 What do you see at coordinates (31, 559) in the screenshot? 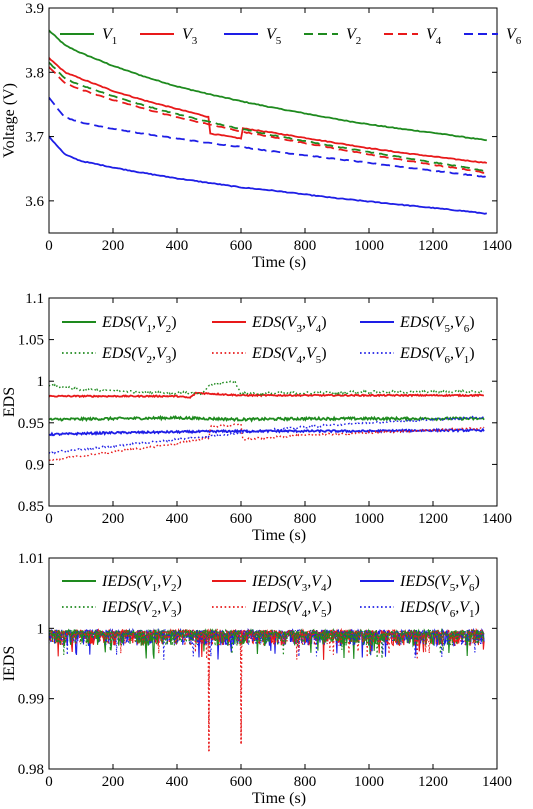
I see `y-tick-label: 1.01` at bounding box center [31, 559].